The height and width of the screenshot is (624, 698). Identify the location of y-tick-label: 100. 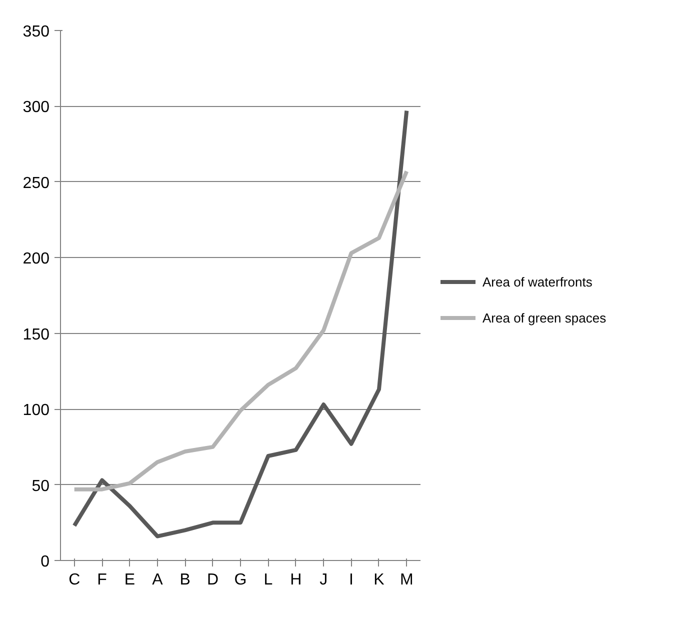
(36, 411).